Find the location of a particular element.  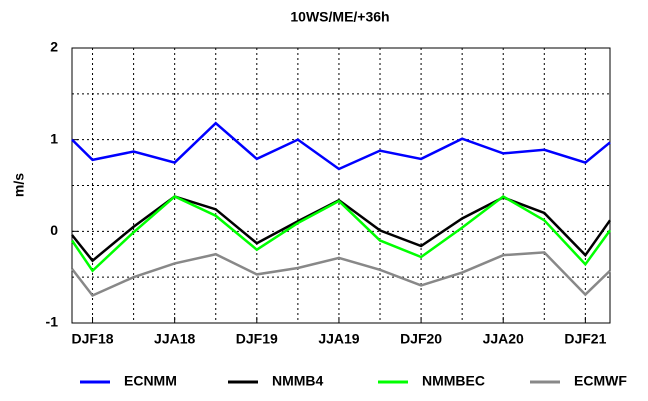

y-tick-label: 2 is located at coordinates (54, 47).